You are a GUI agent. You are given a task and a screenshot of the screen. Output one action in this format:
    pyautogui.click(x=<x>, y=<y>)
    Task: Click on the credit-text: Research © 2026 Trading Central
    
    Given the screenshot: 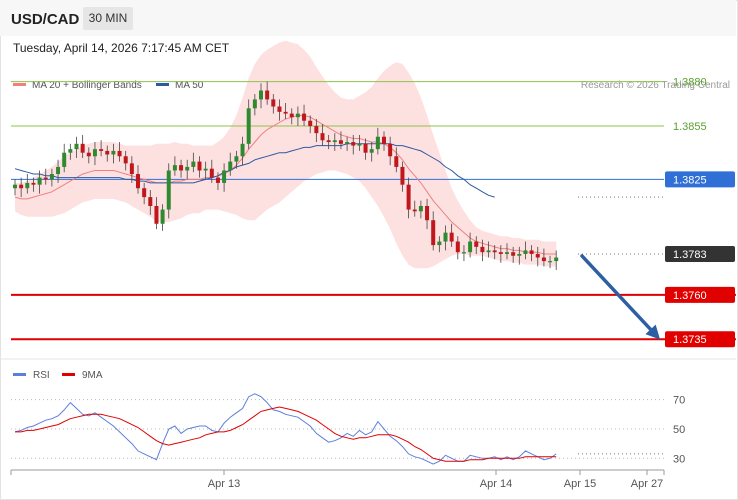 What is the action you would take?
    pyautogui.click(x=655, y=85)
    